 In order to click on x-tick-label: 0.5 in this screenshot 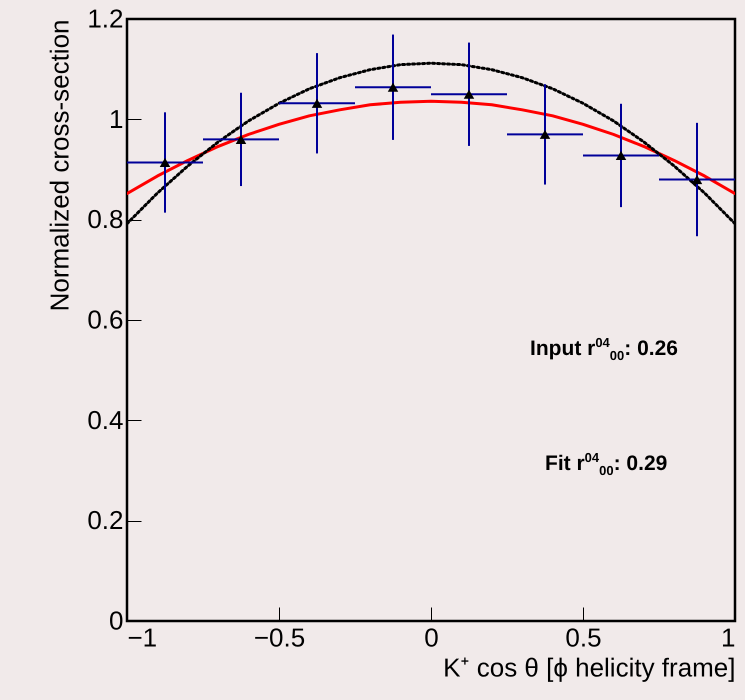, I will do `click(583, 637)`.